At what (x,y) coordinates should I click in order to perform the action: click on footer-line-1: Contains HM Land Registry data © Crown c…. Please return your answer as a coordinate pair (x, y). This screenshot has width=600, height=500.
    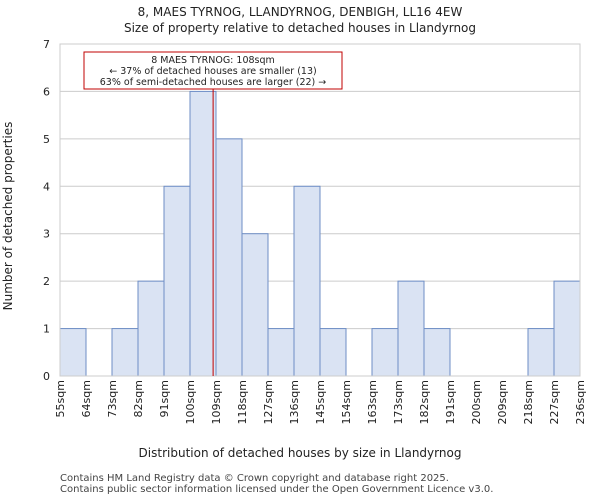
    Looking at the image, I should click on (254, 478).